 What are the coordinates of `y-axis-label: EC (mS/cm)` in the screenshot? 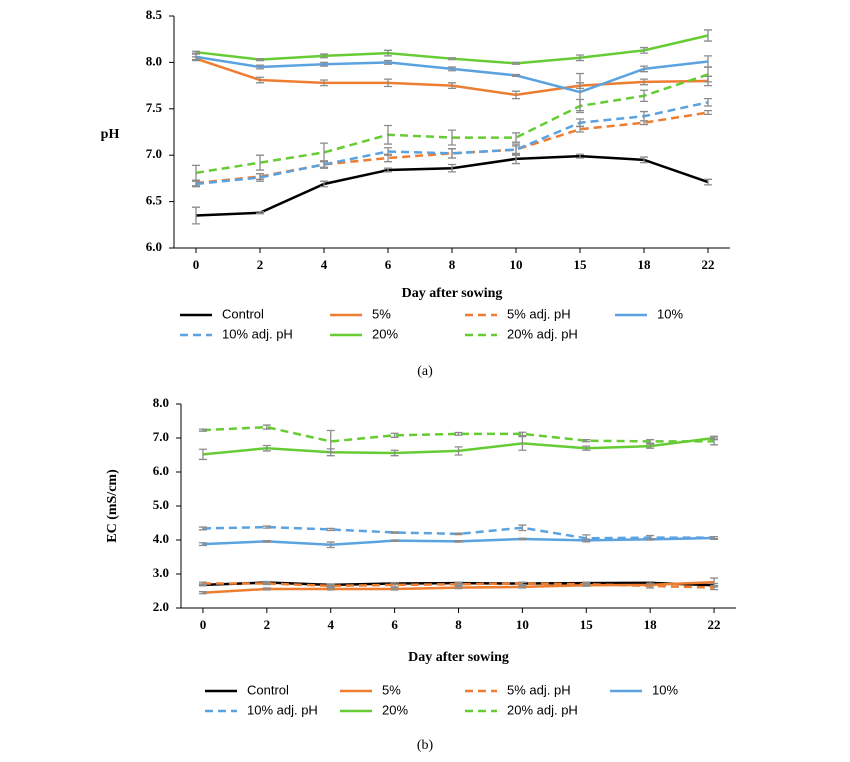 It's located at (112, 506).